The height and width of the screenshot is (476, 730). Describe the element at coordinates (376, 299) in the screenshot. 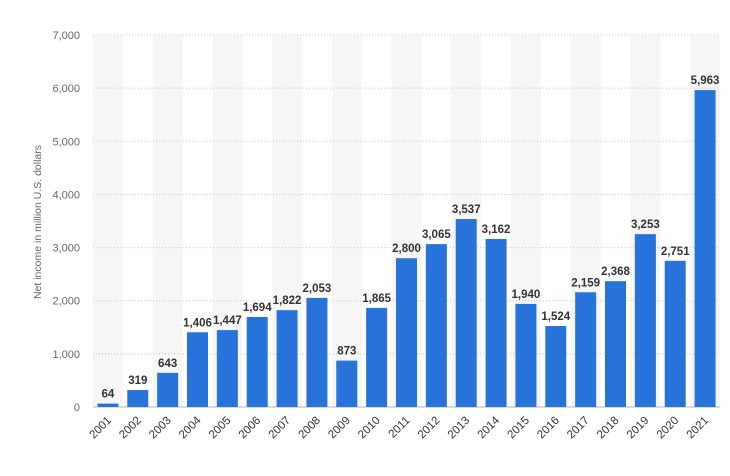

I see `data-label: 1,865` at that location.